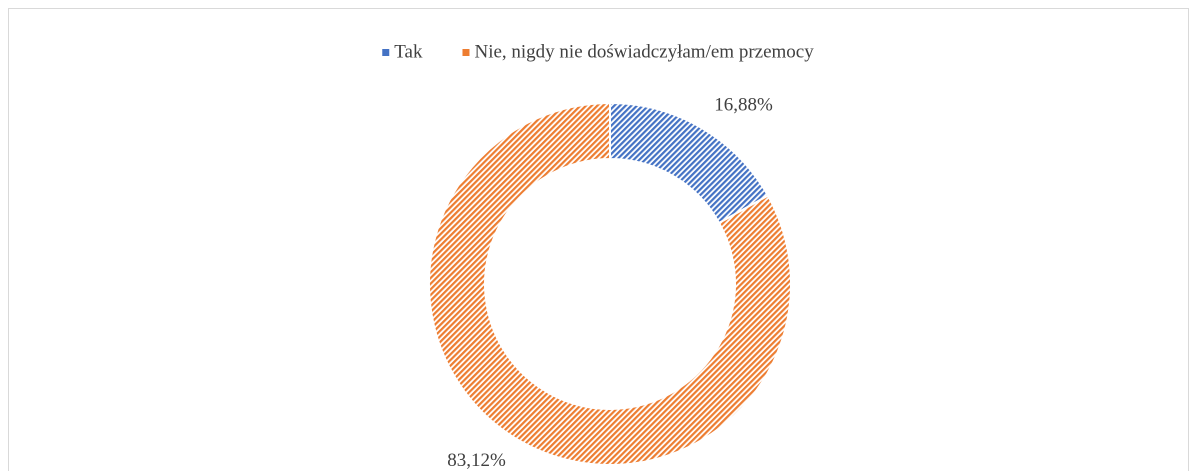 The image size is (1198, 471). Describe the element at coordinates (743, 105) in the screenshot. I see `data-label: 16,88%` at that location.